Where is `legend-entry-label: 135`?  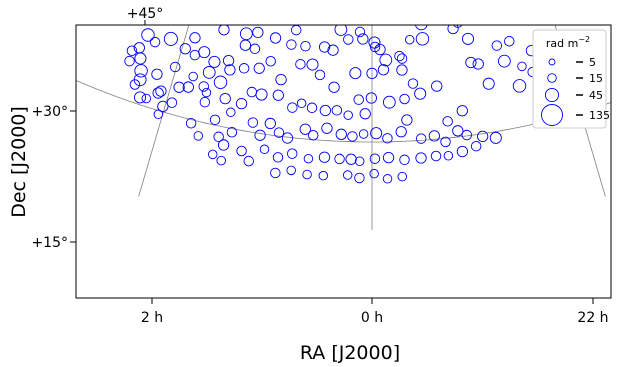
legend-entry-label: 135 is located at coordinates (599, 115).